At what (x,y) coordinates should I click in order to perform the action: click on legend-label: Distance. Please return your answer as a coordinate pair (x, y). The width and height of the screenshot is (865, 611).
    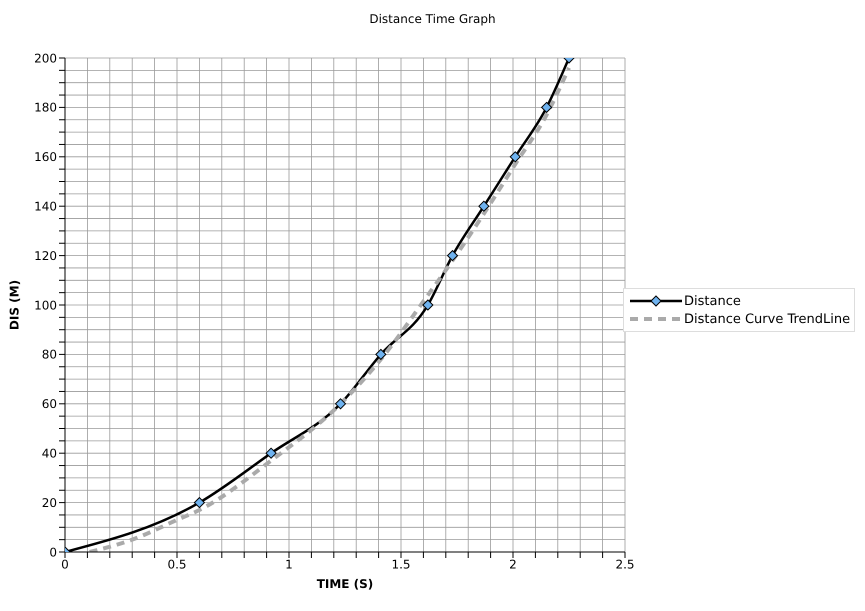
    Looking at the image, I should click on (712, 301).